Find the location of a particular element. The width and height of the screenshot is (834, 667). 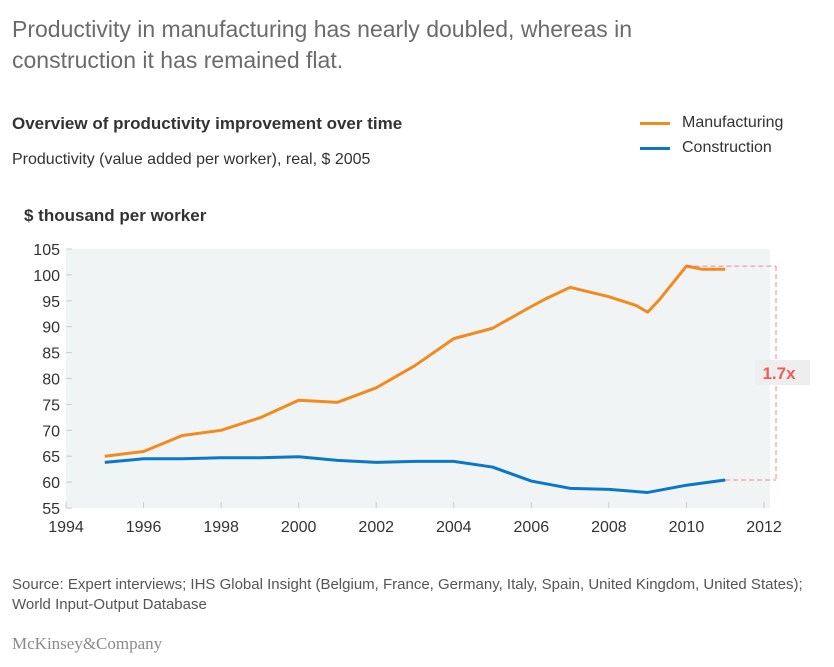

legend-item-manufacturing: Manufacturing is located at coordinates (711, 123).